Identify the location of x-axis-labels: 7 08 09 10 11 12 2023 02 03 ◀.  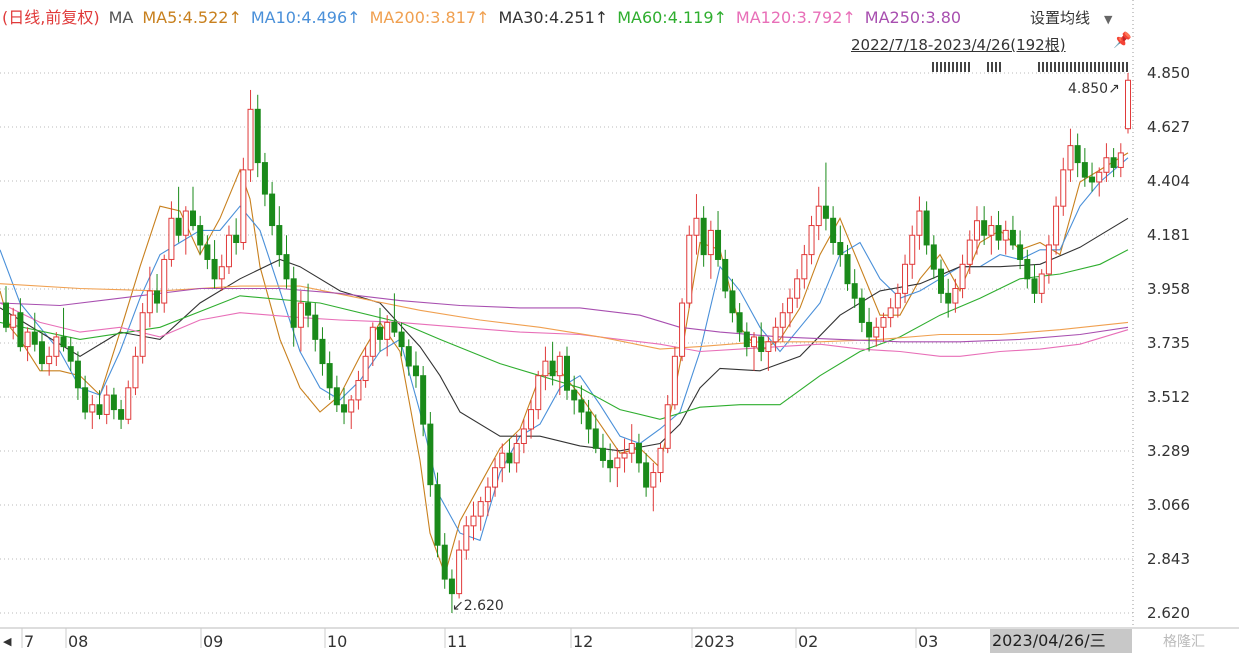
(470, 639).